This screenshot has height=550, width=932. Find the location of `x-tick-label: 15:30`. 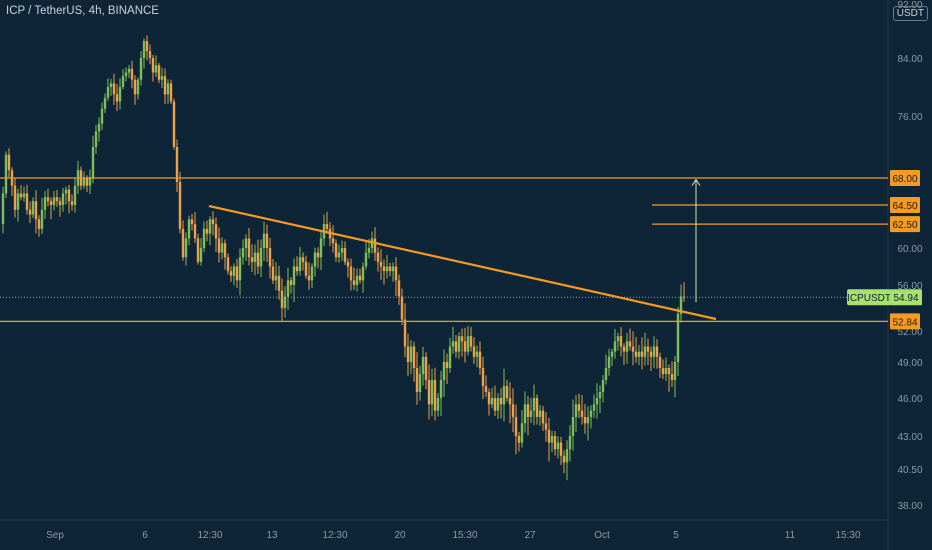

x-tick-label: 15:30 is located at coordinates (847, 535).